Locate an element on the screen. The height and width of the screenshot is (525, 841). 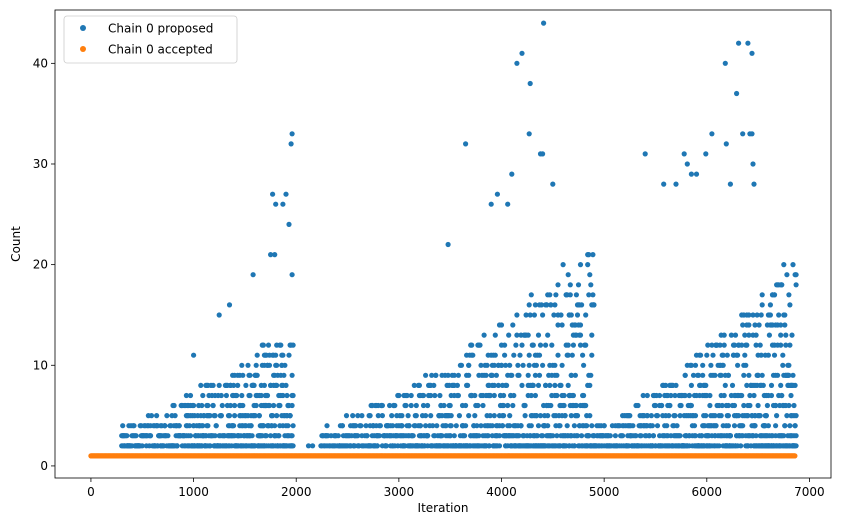
y-tick-label: 20 is located at coordinates (40, 265).